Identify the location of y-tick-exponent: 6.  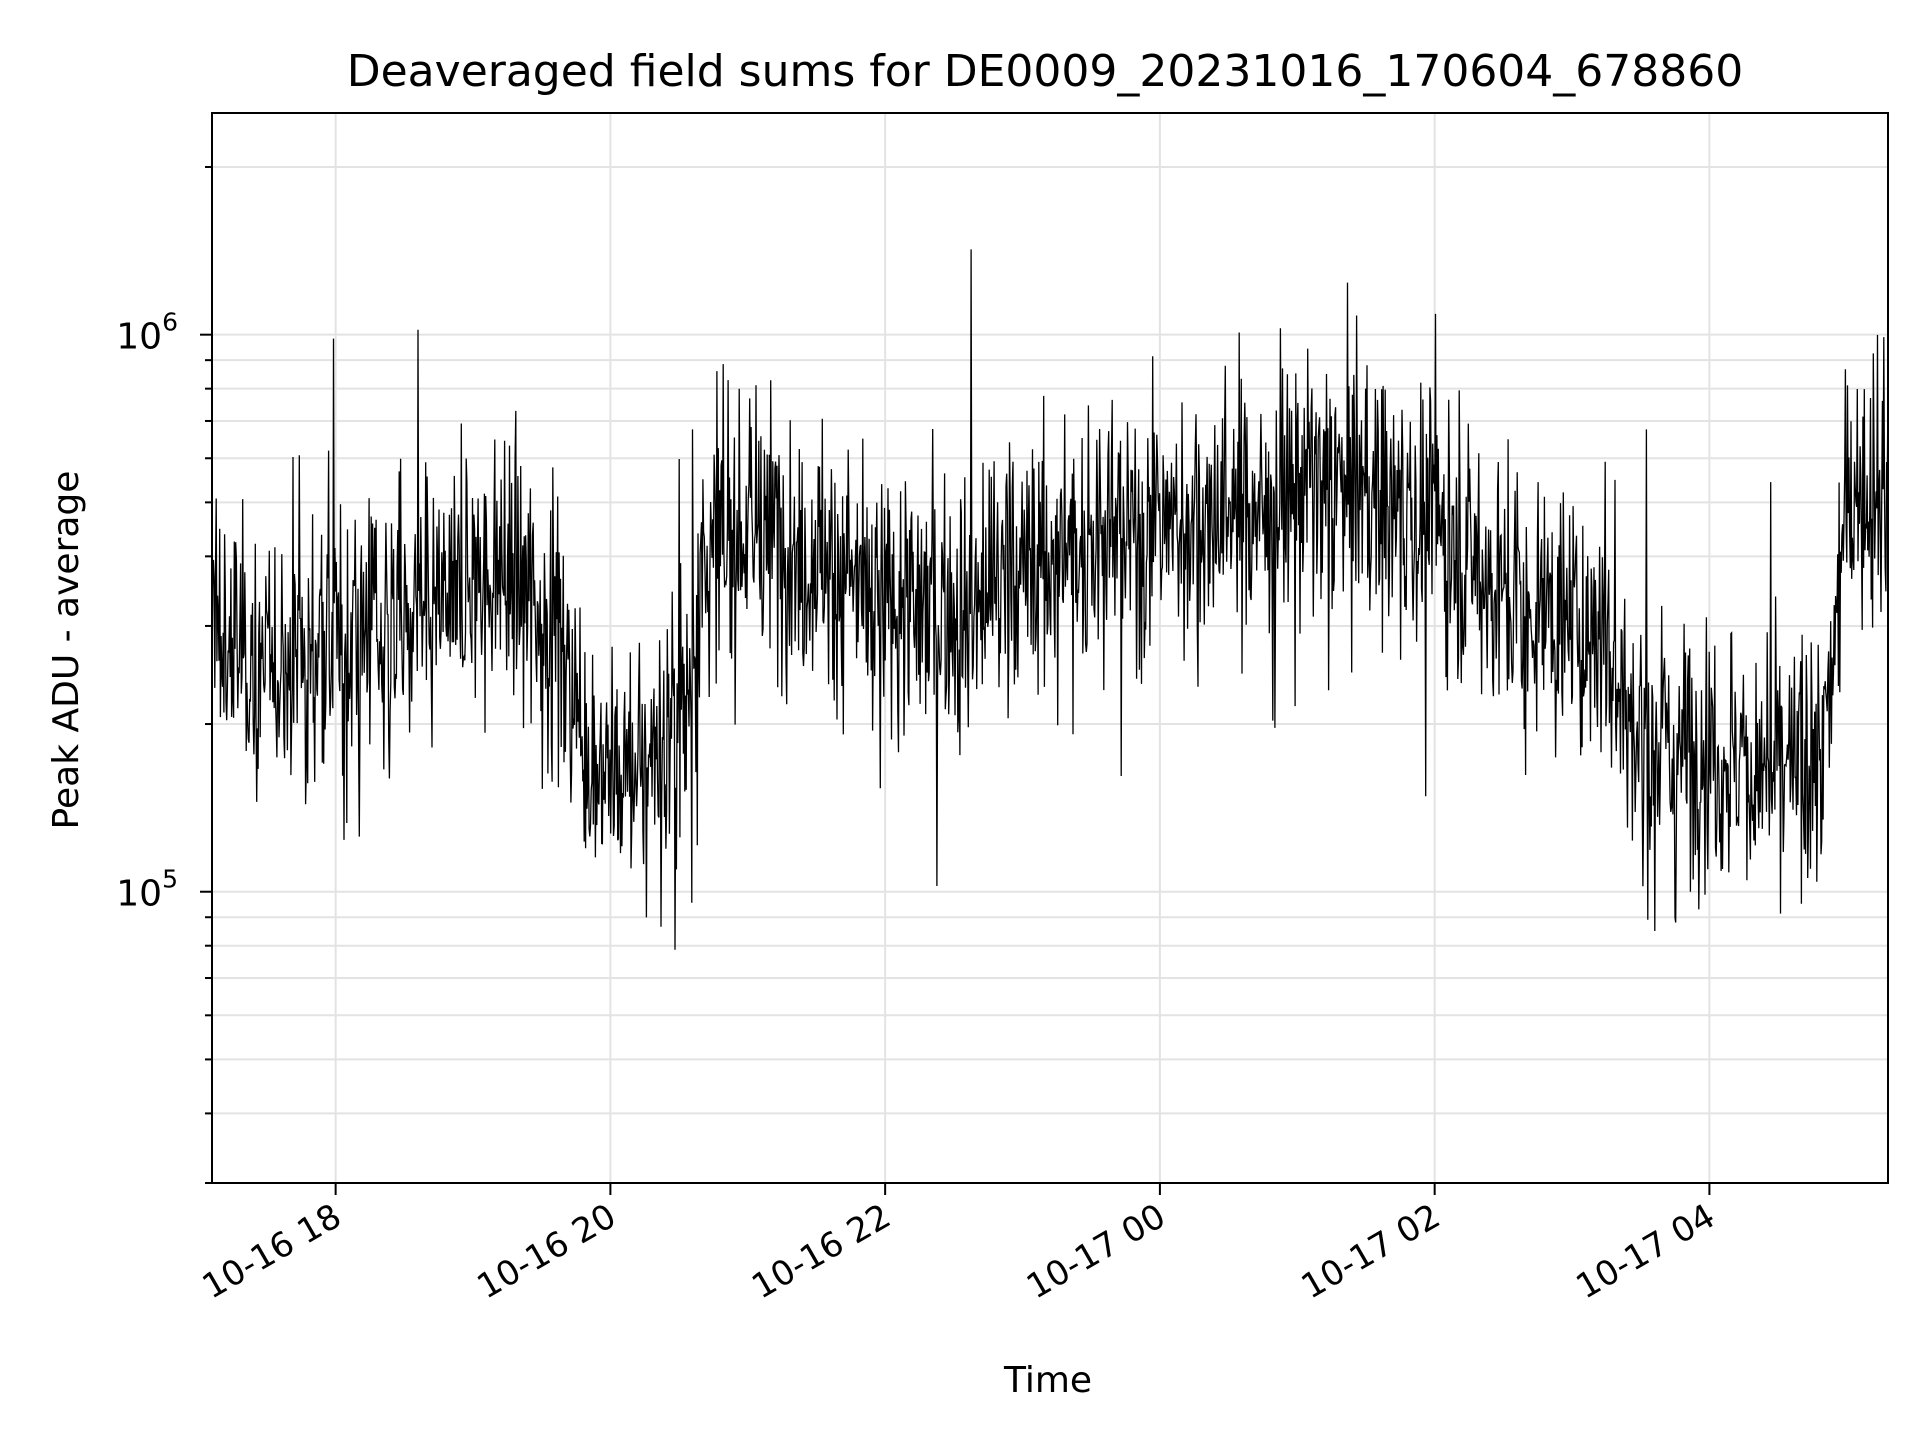
(170, 322).